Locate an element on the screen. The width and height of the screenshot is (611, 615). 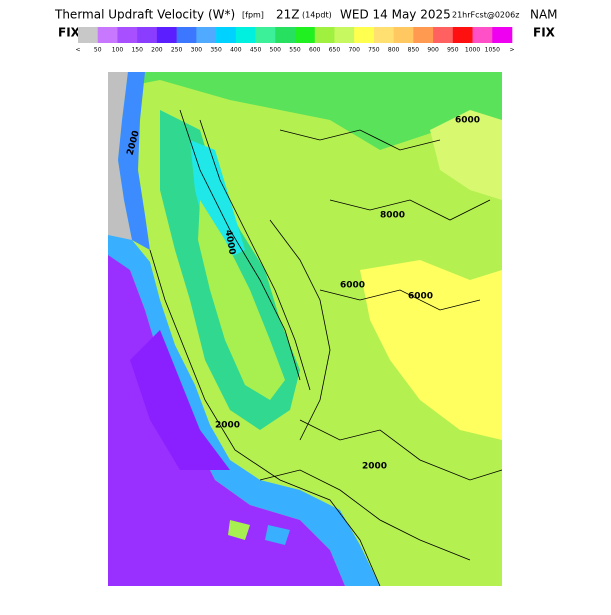
legend-label: 600 is located at coordinates (315, 50).